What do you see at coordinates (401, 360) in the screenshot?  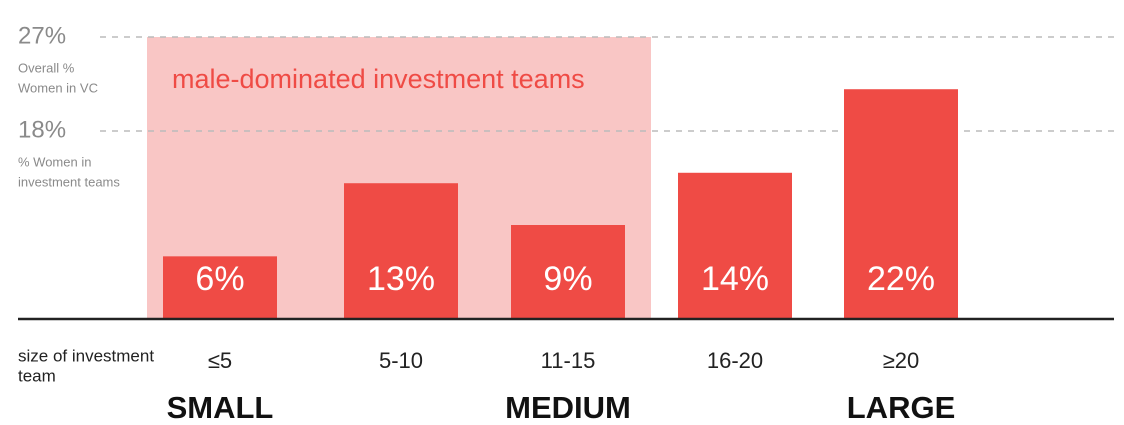 I see `x-tick-label: 5-10` at bounding box center [401, 360].